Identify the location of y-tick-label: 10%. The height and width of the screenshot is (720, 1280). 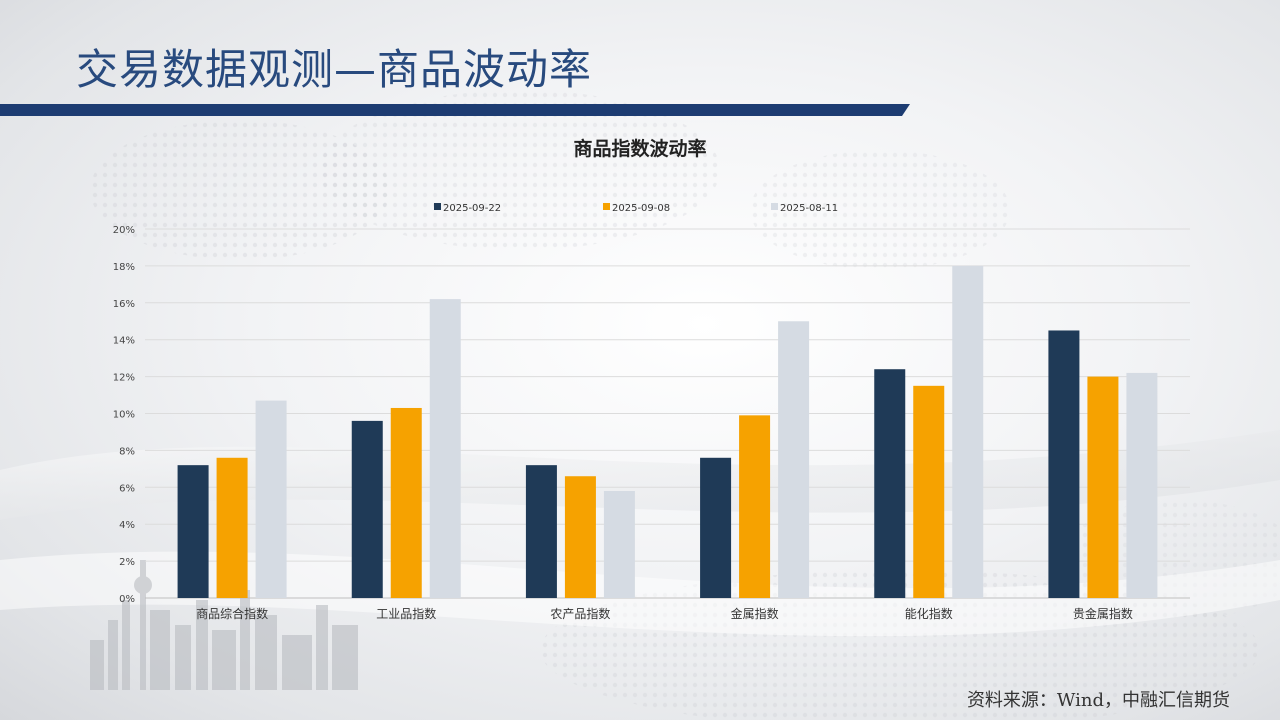
(124, 415).